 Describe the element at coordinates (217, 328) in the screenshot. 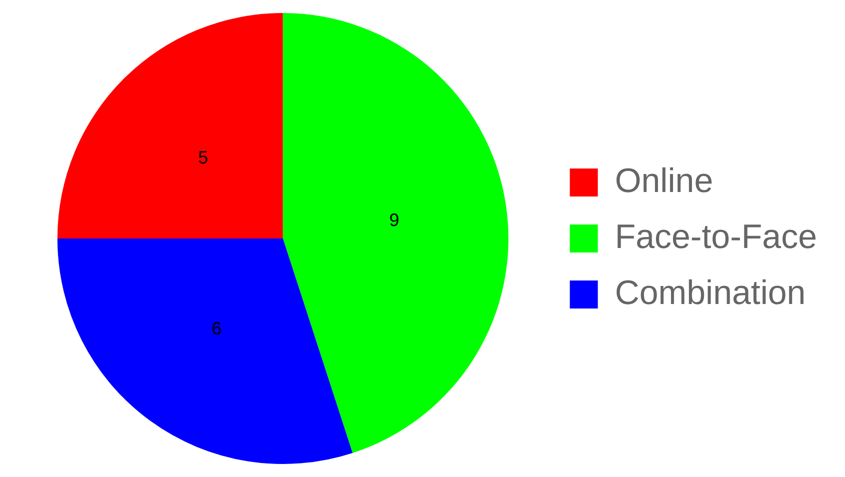

I see `data-label: 6` at that location.